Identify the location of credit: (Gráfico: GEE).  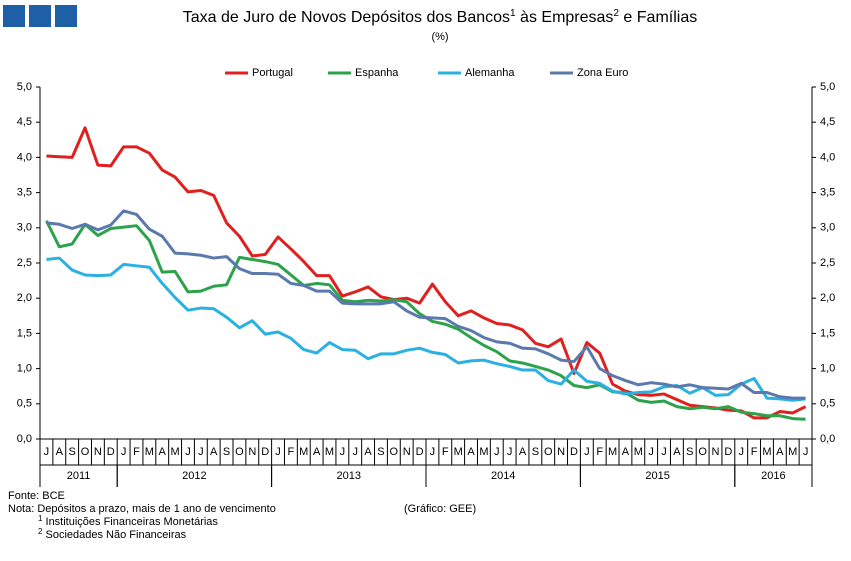
(440, 509).